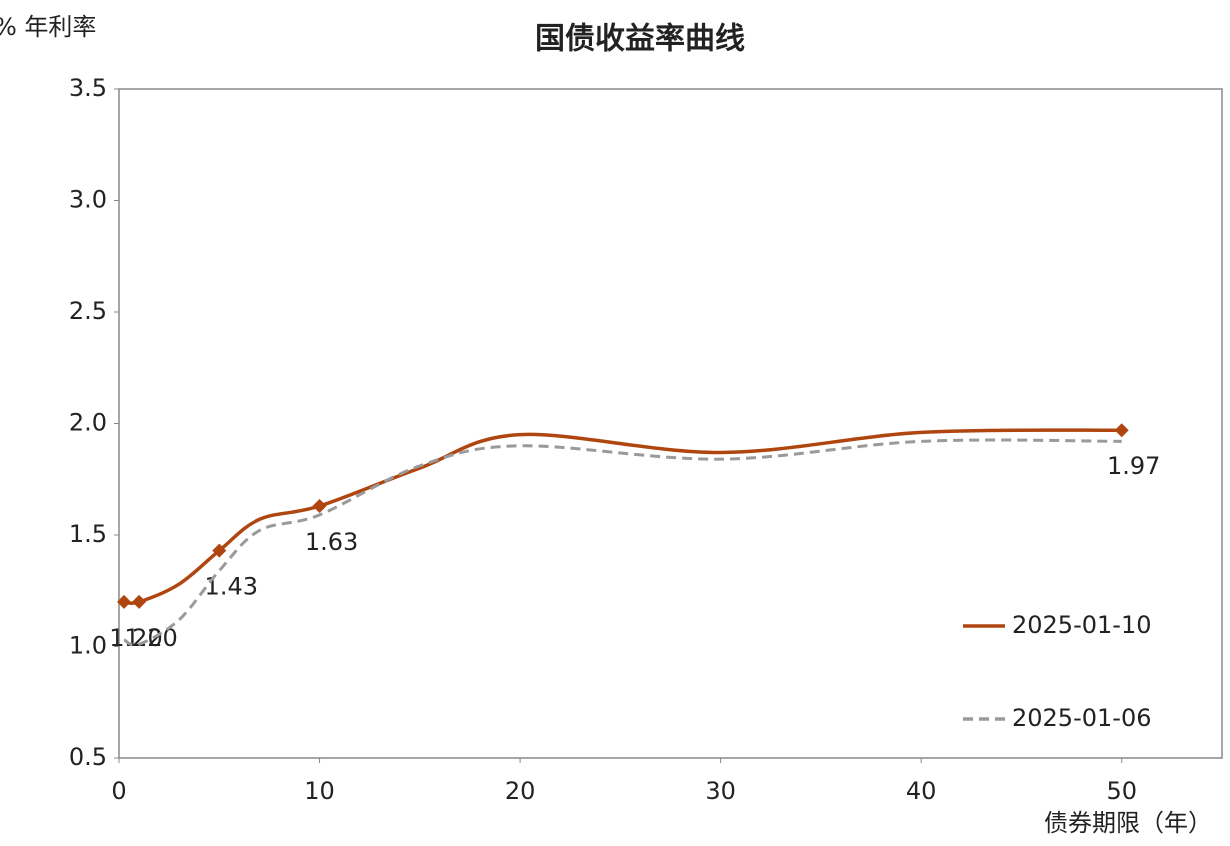 The height and width of the screenshot is (846, 1230). Describe the element at coordinates (88, 646) in the screenshot. I see `y-tick-label: 1.0` at that location.